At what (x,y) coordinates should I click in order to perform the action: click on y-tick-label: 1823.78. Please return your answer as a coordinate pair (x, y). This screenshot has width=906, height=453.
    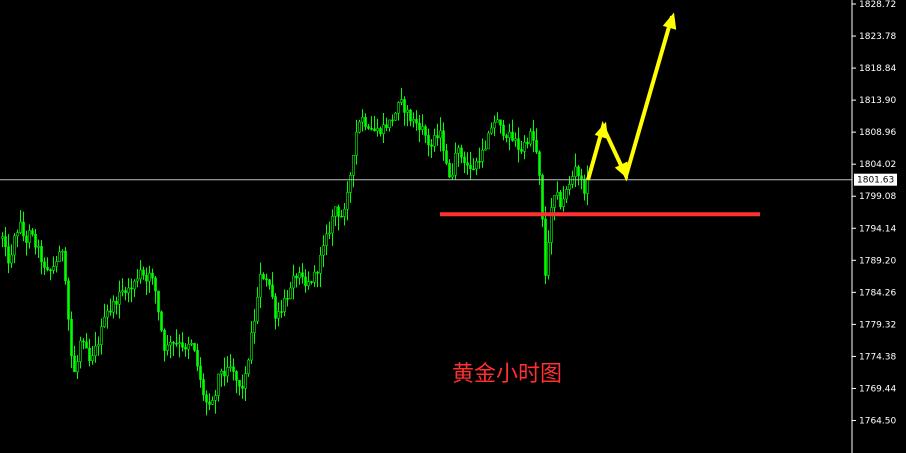
    Looking at the image, I should click on (877, 37).